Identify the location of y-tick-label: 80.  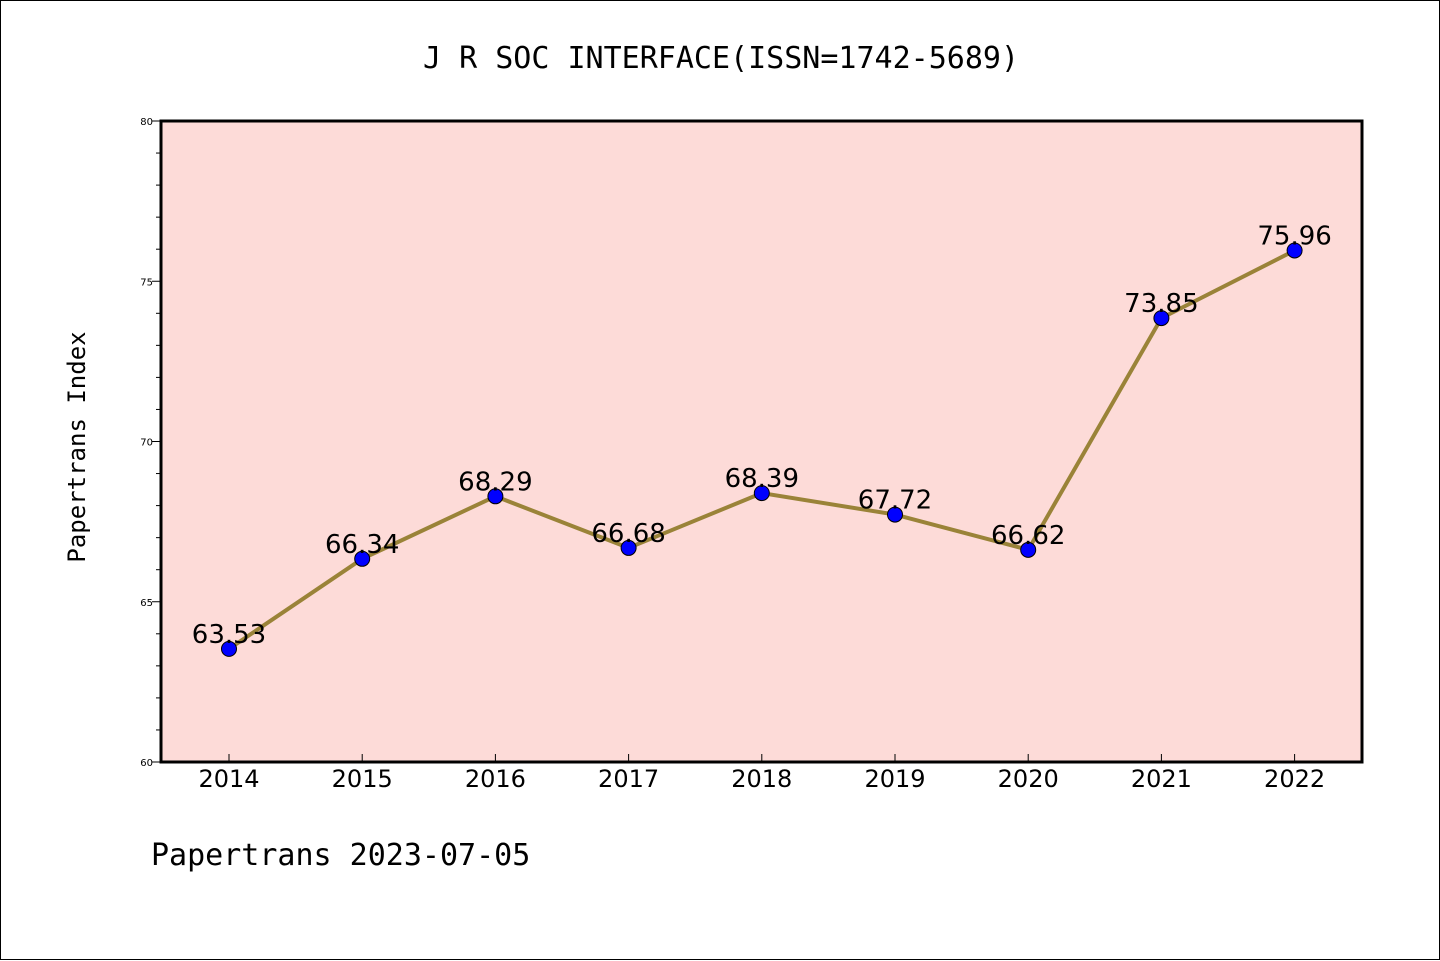
(146, 122).